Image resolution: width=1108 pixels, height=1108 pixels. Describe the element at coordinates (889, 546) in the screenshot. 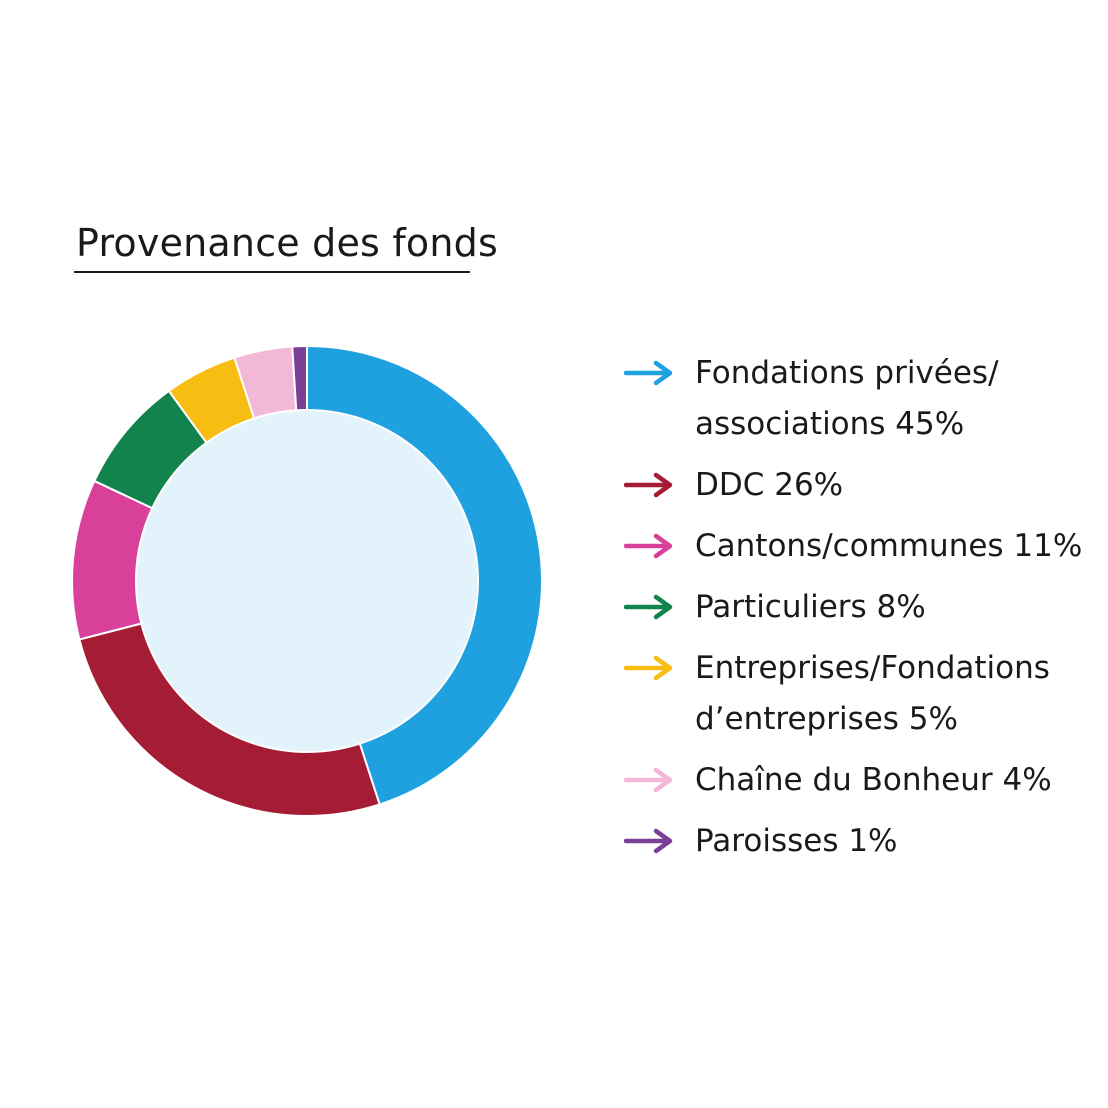

I see `legend-label: Cantons/communes 11%` at that location.